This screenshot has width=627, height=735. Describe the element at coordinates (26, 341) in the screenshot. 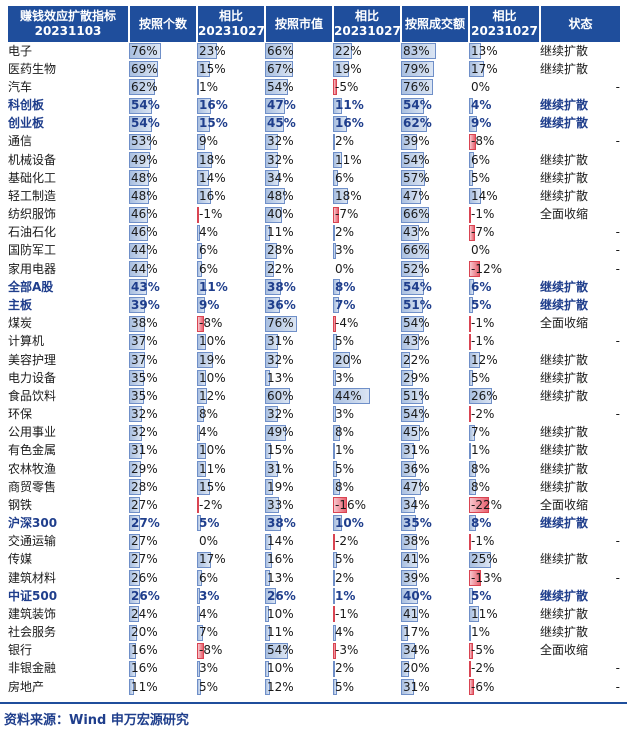

I see `row-name: 计算机` at that location.